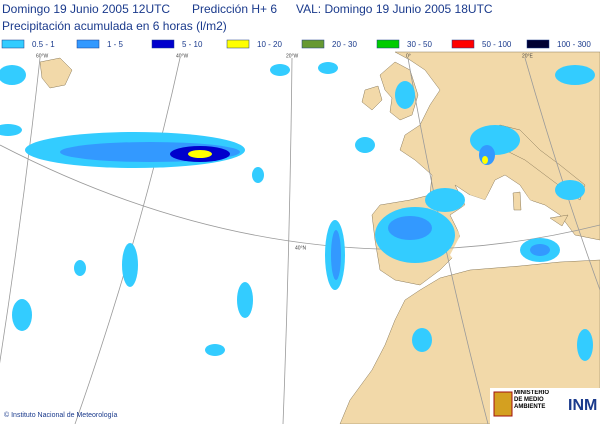 Image resolution: width=600 pixels, height=424 pixels. What do you see at coordinates (42, 56) in the screenshot?
I see `lon-label: 60°W` at bounding box center [42, 56].